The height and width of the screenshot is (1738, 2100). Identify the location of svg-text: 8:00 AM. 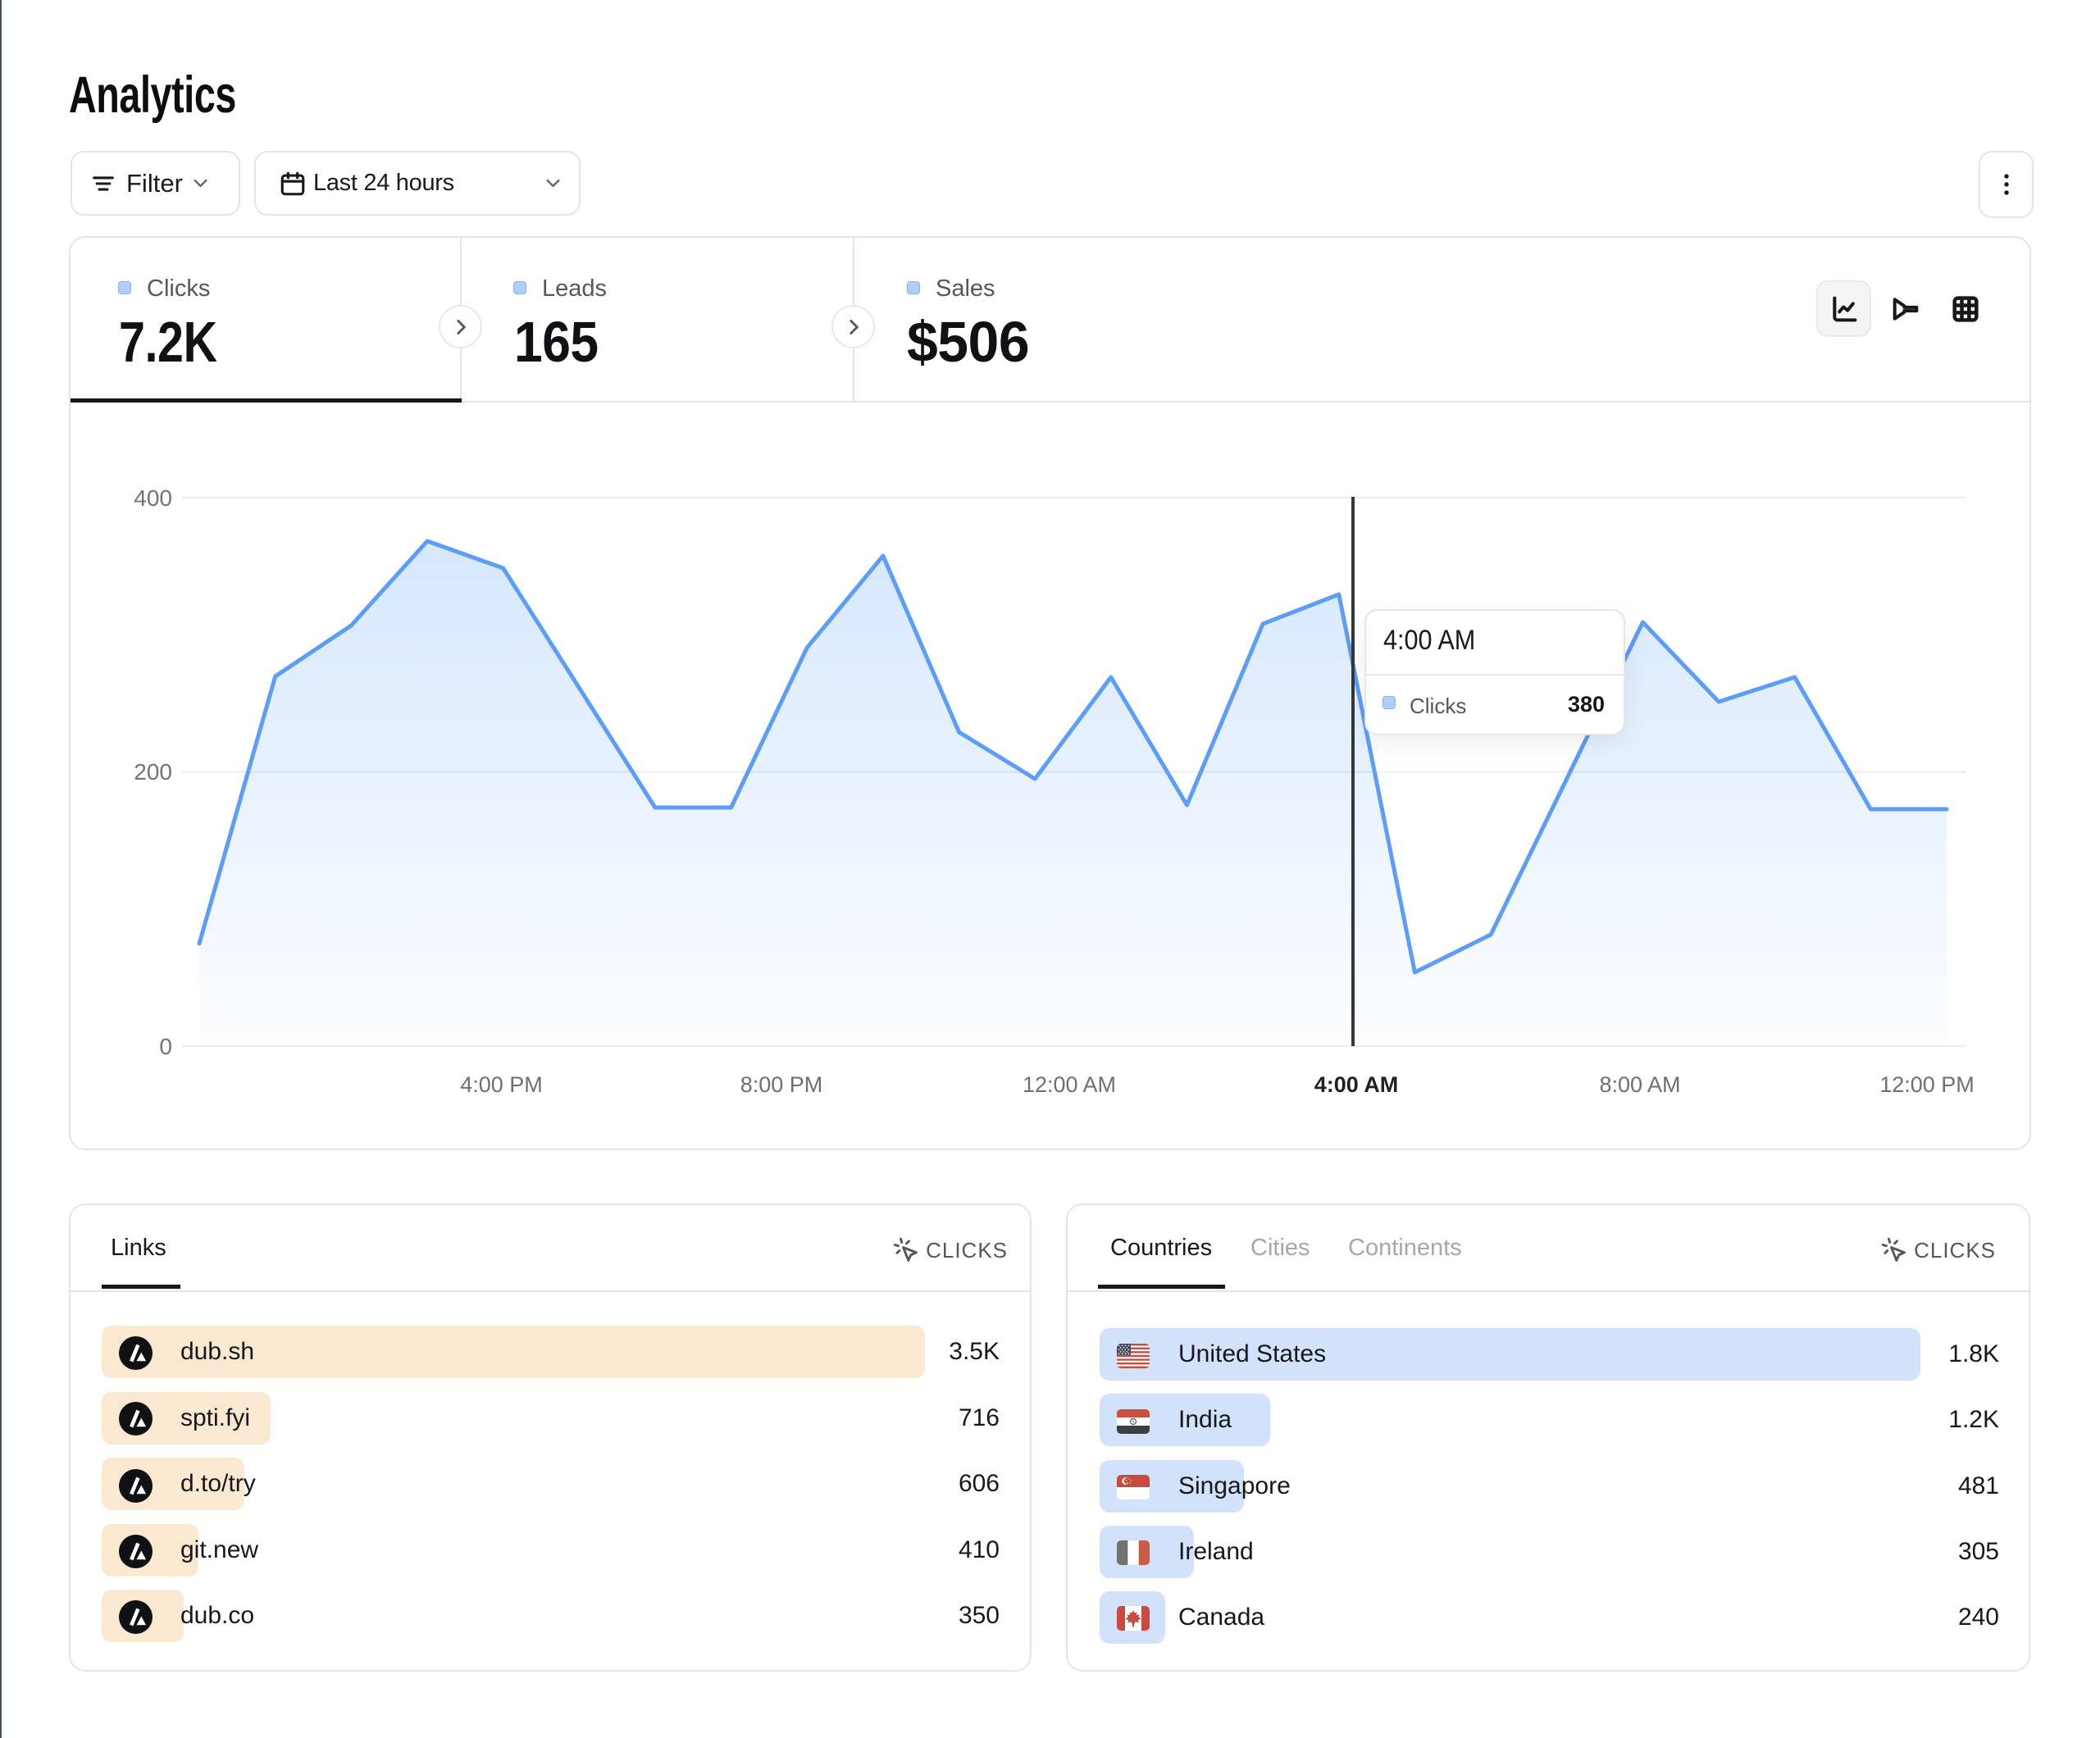
(1639, 1084).